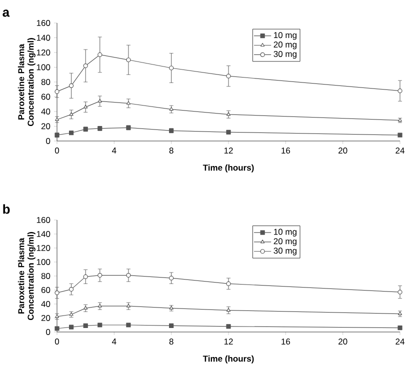  I want to click on chart-title: b, so click(6, 209).